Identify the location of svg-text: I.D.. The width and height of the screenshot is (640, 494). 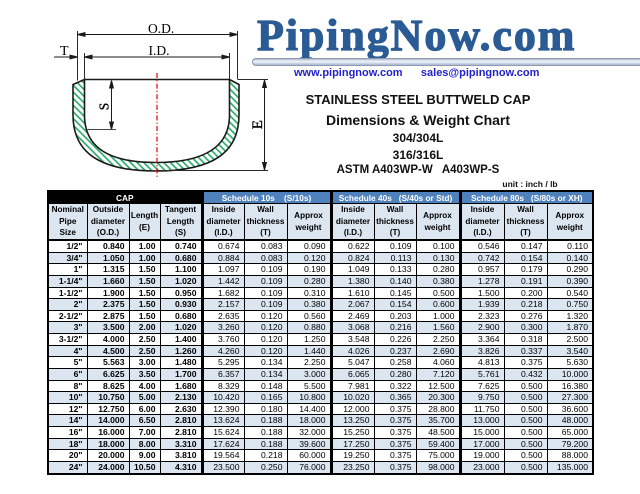
(159, 50).